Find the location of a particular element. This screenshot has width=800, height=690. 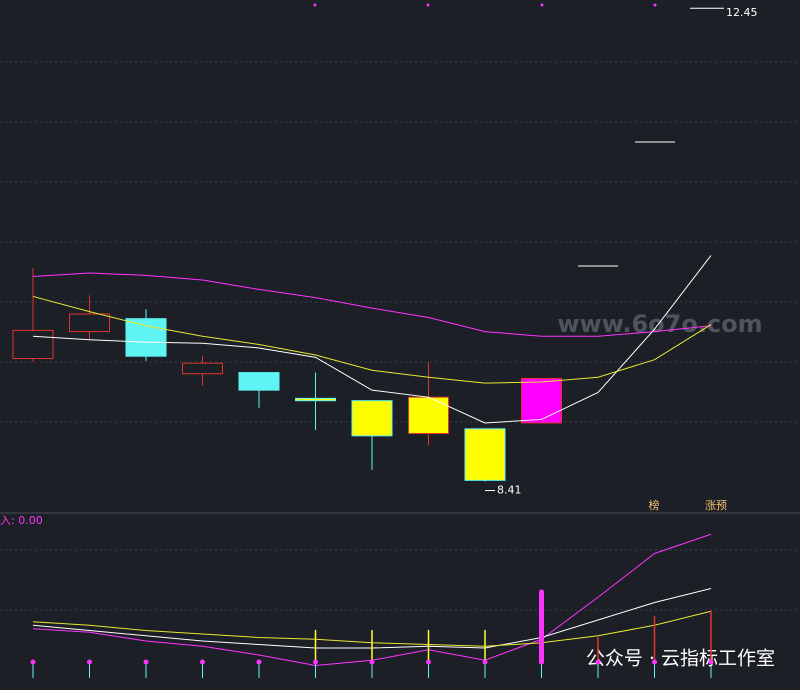

low-label: 8.41 is located at coordinates (509, 490).